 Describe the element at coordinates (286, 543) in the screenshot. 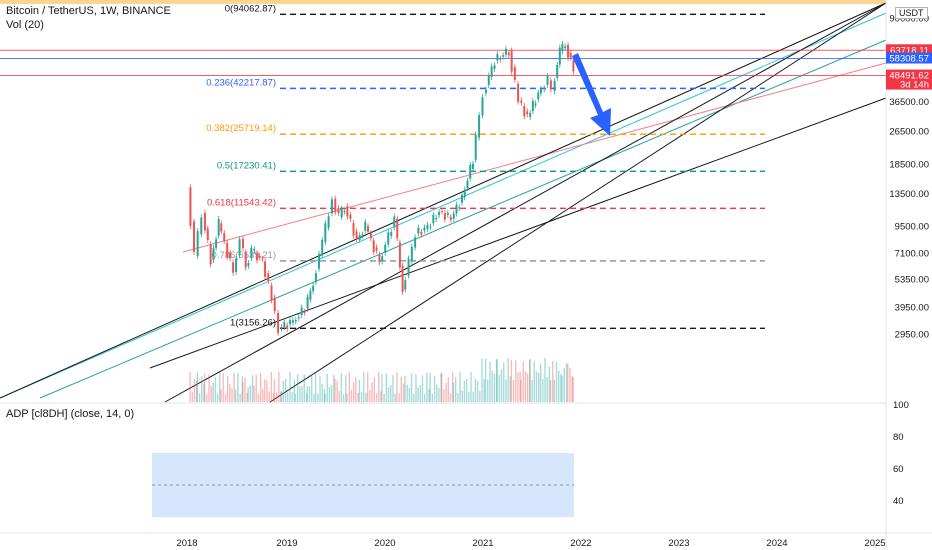

I see `time-tick-label: 2019` at that location.